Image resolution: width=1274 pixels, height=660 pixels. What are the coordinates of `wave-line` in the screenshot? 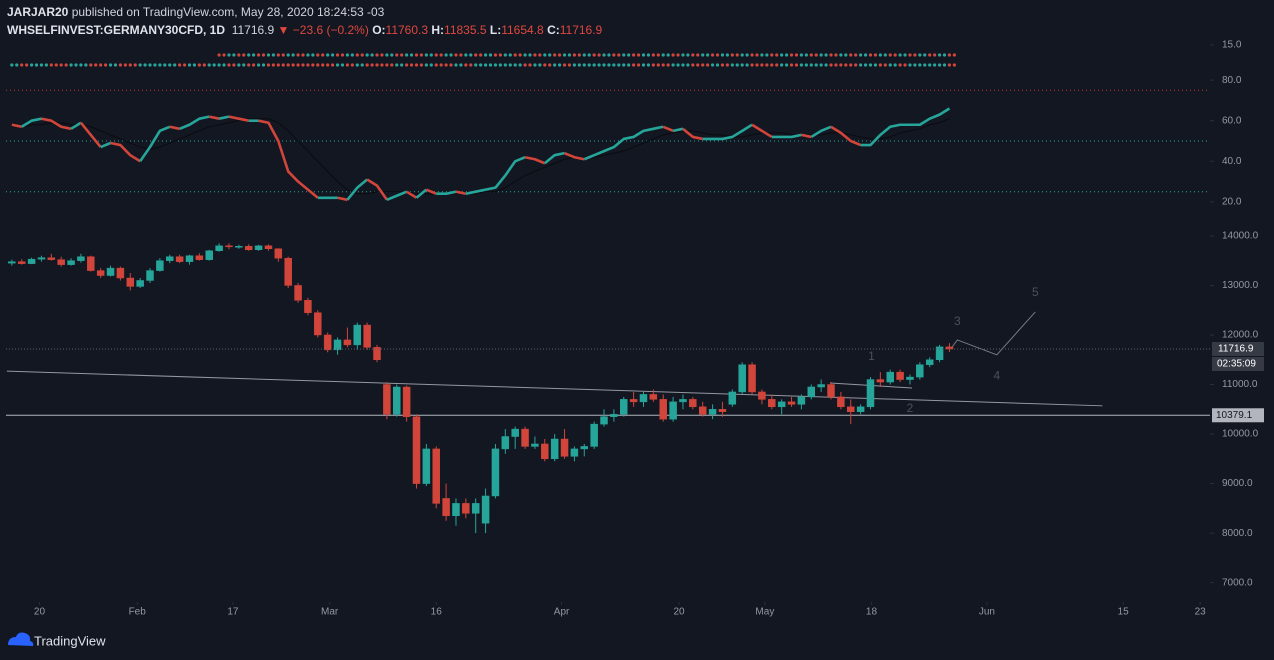 It's located at (993, 333).